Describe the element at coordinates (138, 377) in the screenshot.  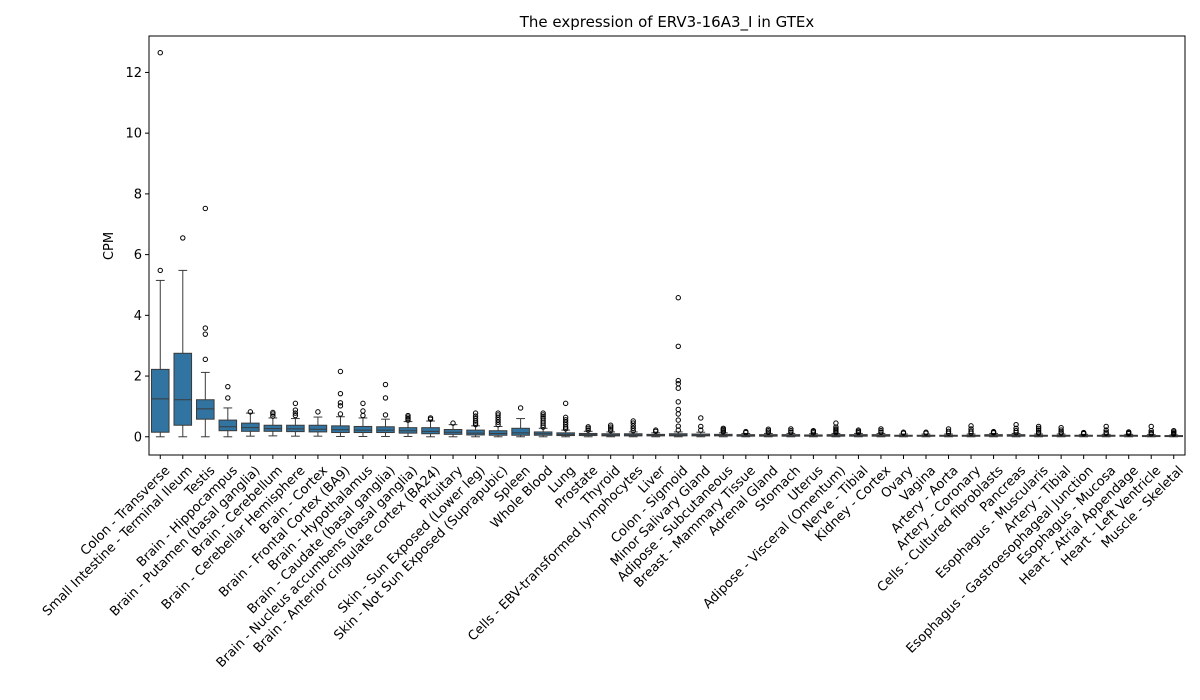
I see `y-tick-label: 2` at that location.